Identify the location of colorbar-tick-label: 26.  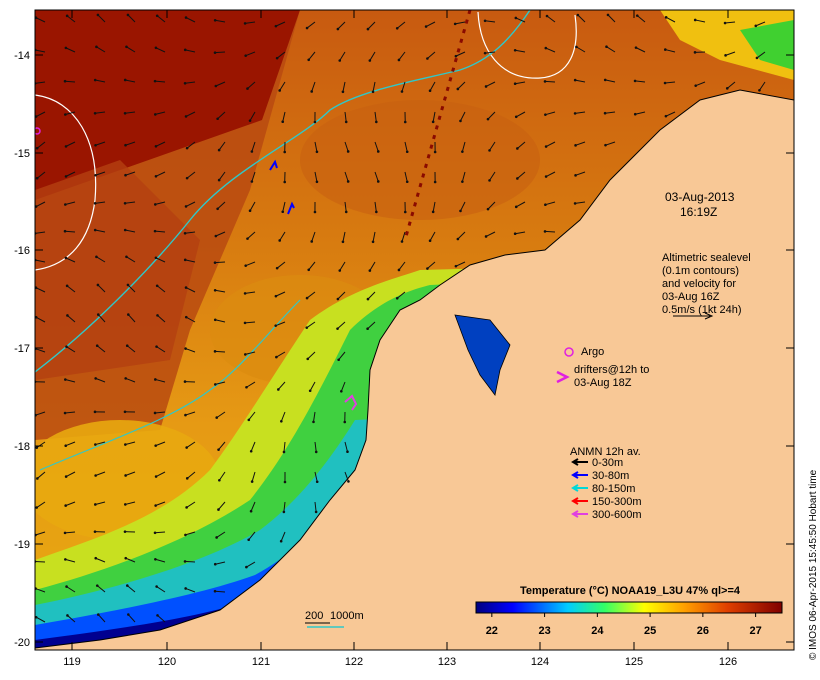
(703, 631).